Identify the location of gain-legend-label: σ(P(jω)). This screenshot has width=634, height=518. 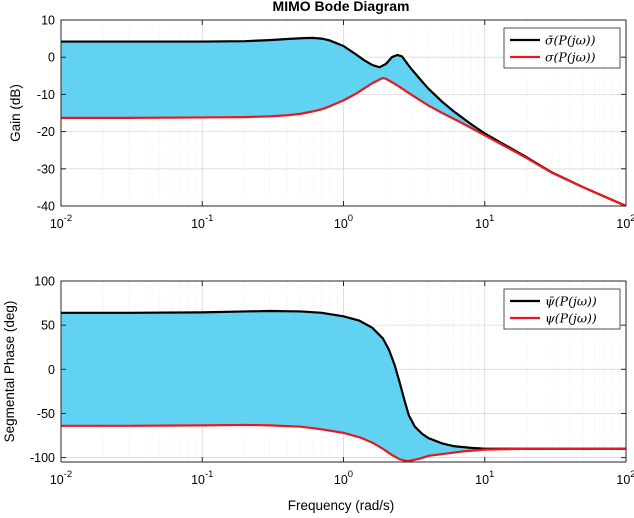
(570, 57).